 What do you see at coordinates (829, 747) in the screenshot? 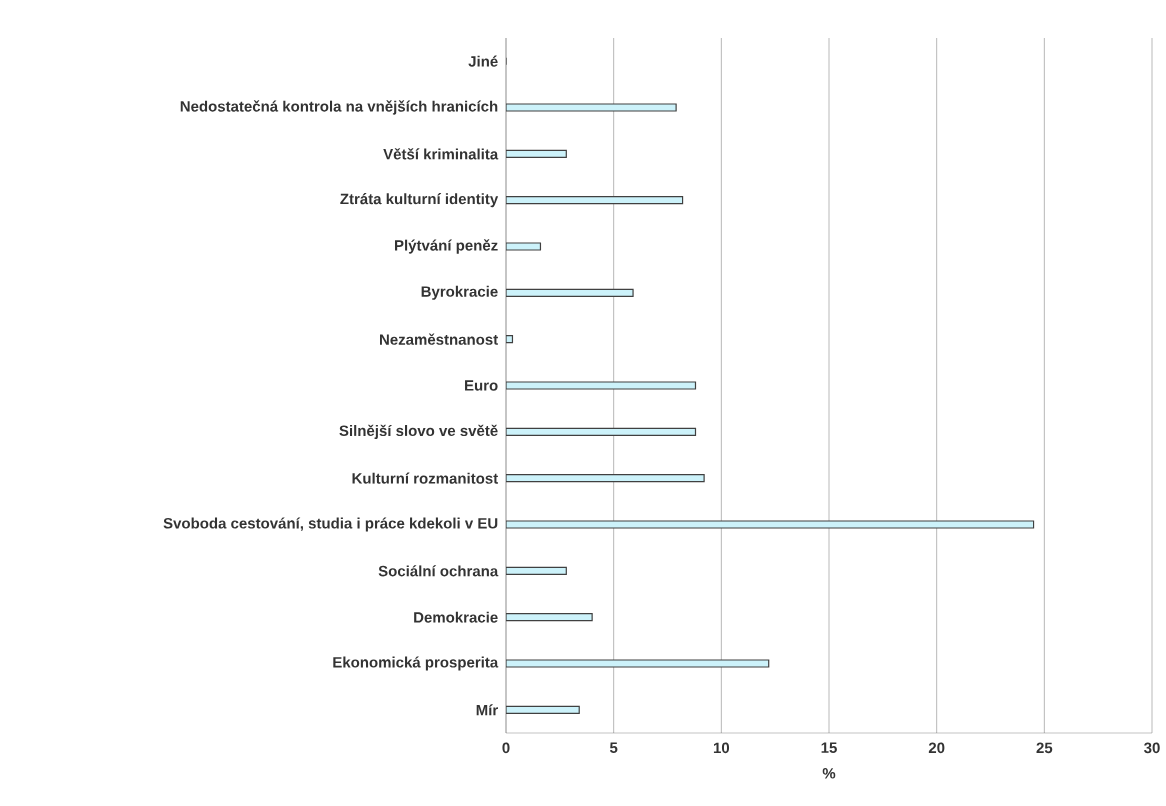
I see `x-tick-label: 15` at bounding box center [829, 747].